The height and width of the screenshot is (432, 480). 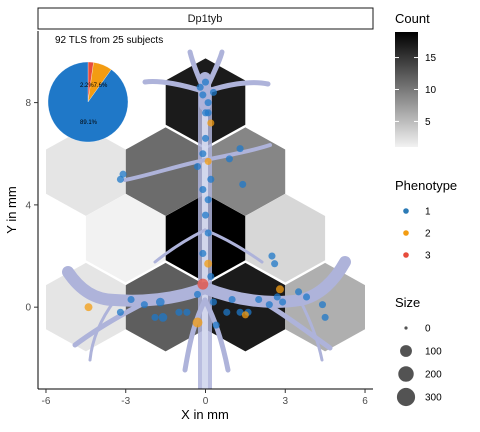 What do you see at coordinates (406, 89) in the screenshot?
I see `count-colorbar` at bounding box center [406, 89].